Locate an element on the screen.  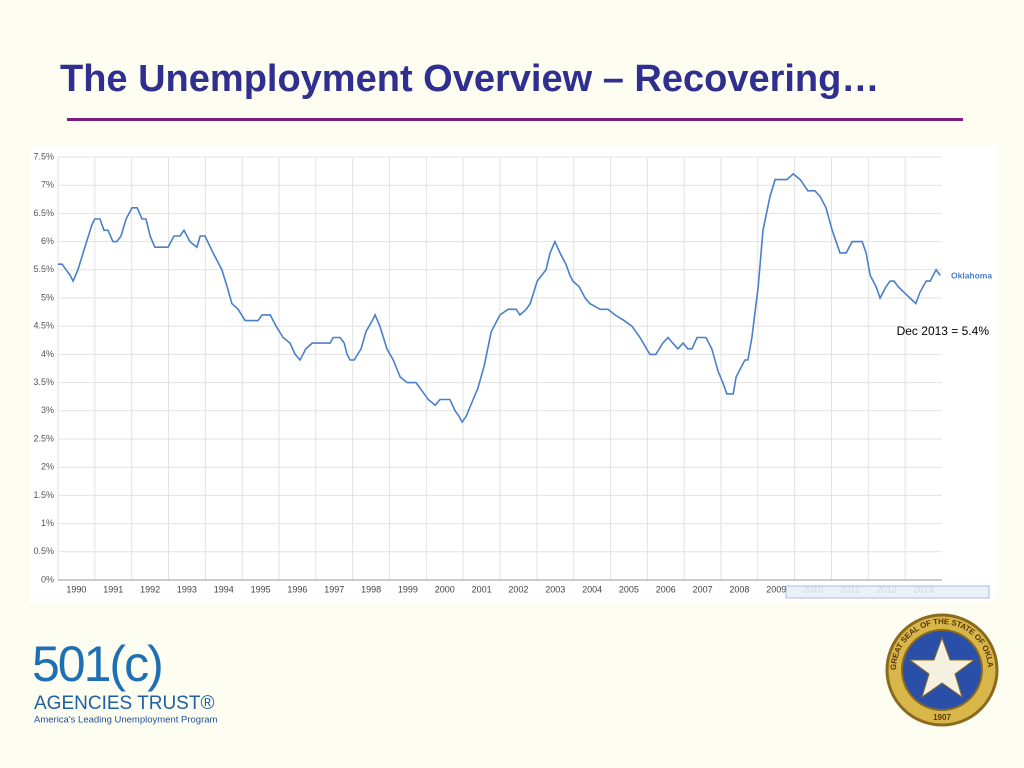
x-tick-label: 1990 is located at coordinates (76, 589).